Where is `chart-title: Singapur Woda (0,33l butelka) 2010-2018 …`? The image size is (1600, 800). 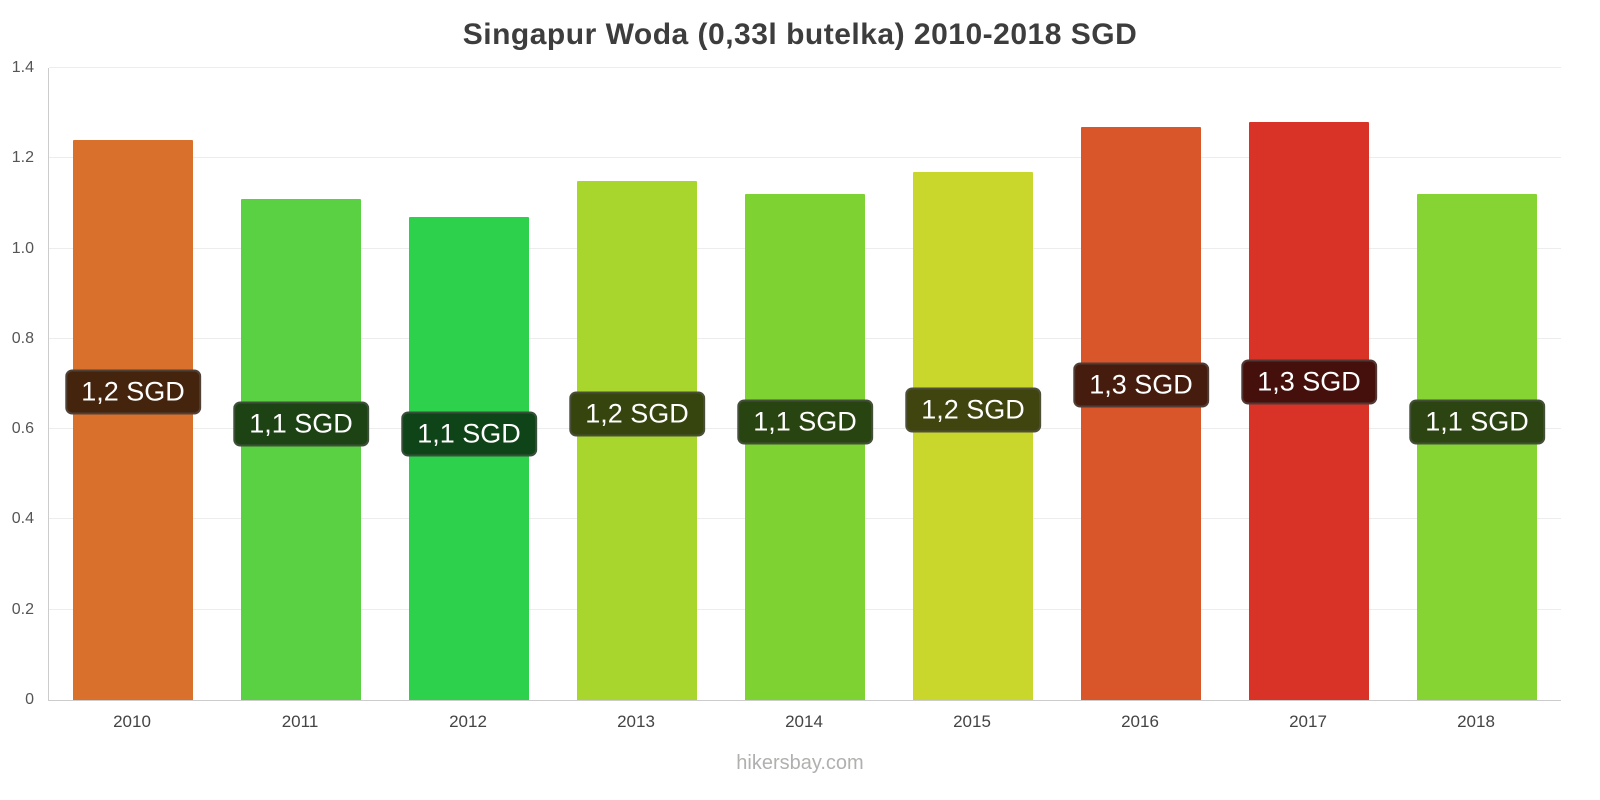
chart-title: Singapur Woda (0,33l butelka) 2010-2018 … is located at coordinates (800, 34).